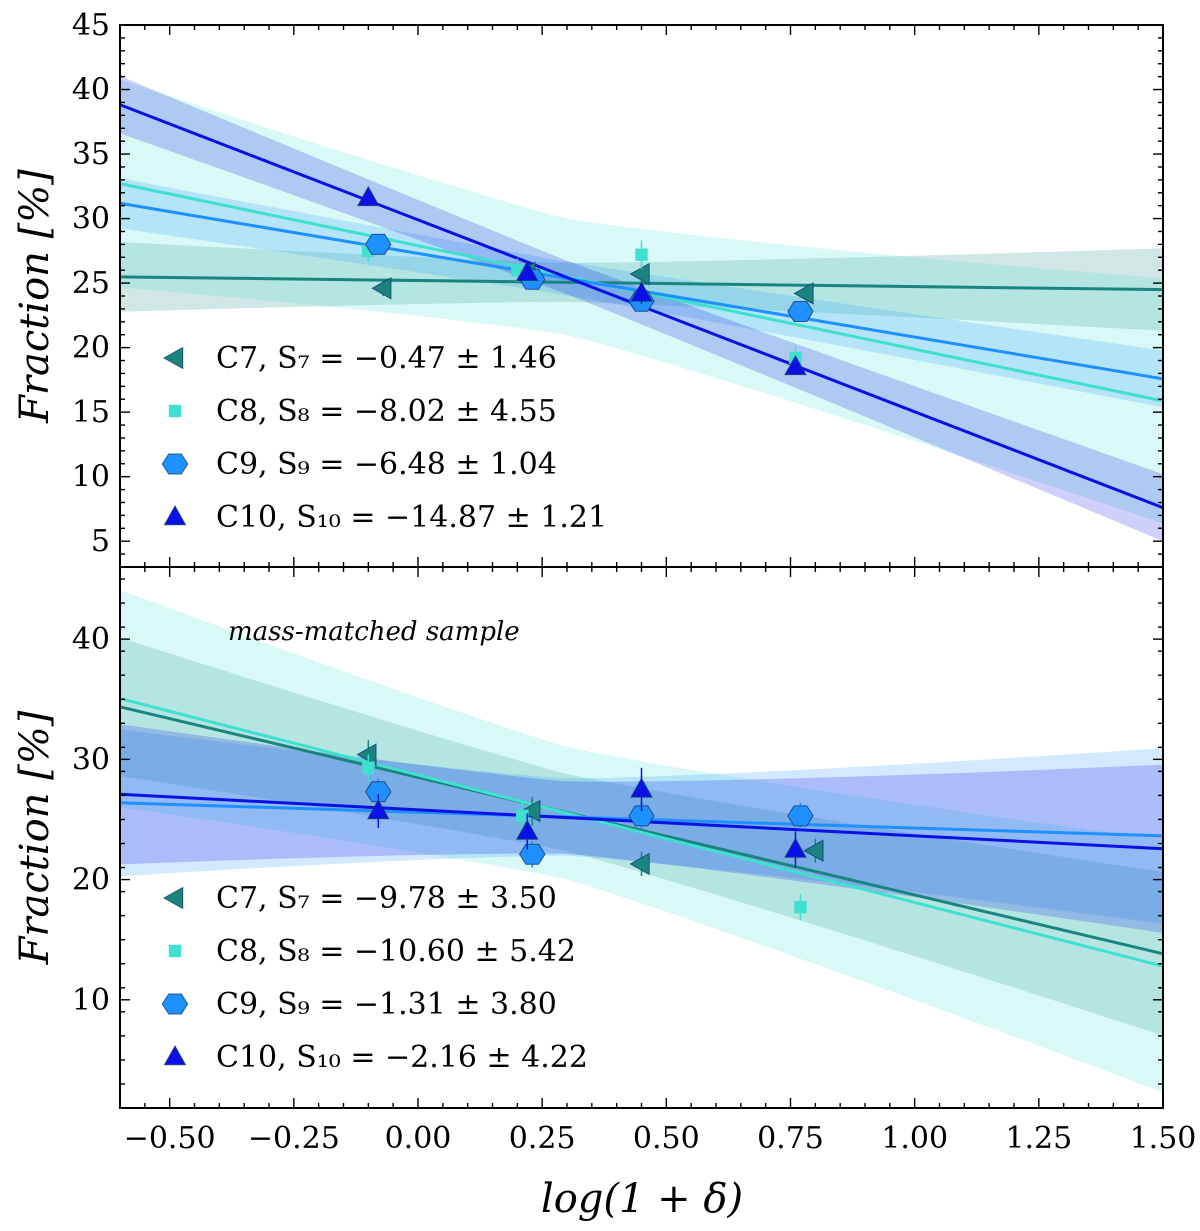 The height and width of the screenshot is (1231, 1200). I want to click on legend-label-c8: C8, S₈ = −8.02 ± 4.55, so click(386, 411).